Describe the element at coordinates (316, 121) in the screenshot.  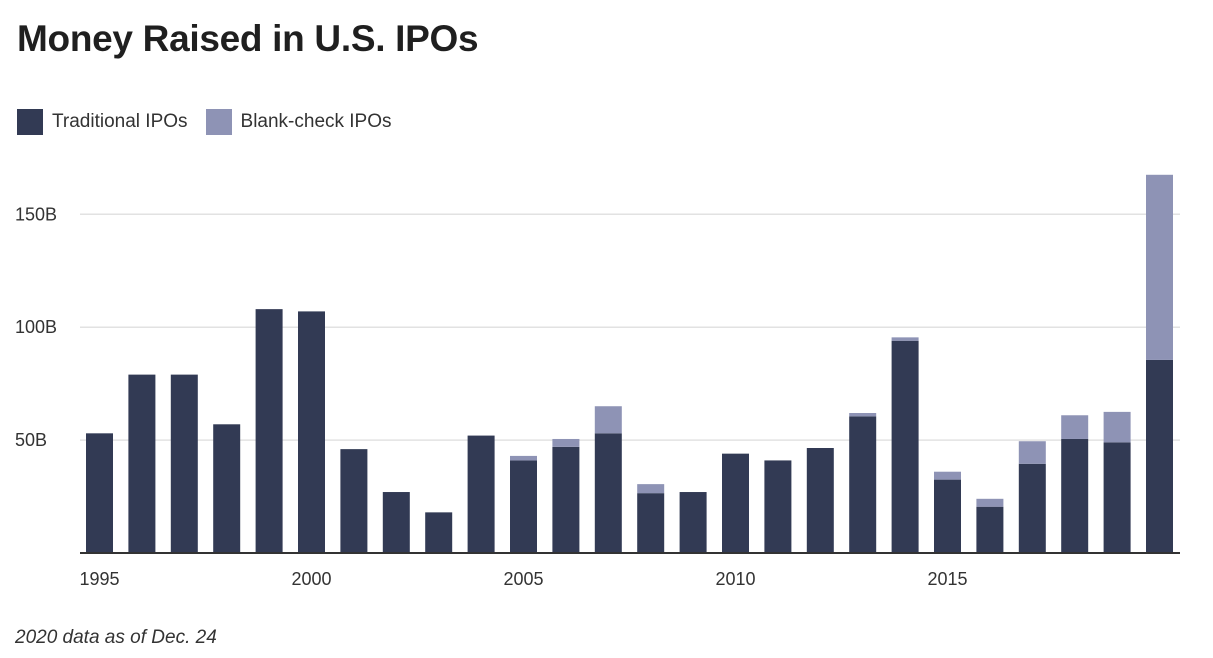
I see `legend-label-blank-check: Blank-check IPOs` at that location.